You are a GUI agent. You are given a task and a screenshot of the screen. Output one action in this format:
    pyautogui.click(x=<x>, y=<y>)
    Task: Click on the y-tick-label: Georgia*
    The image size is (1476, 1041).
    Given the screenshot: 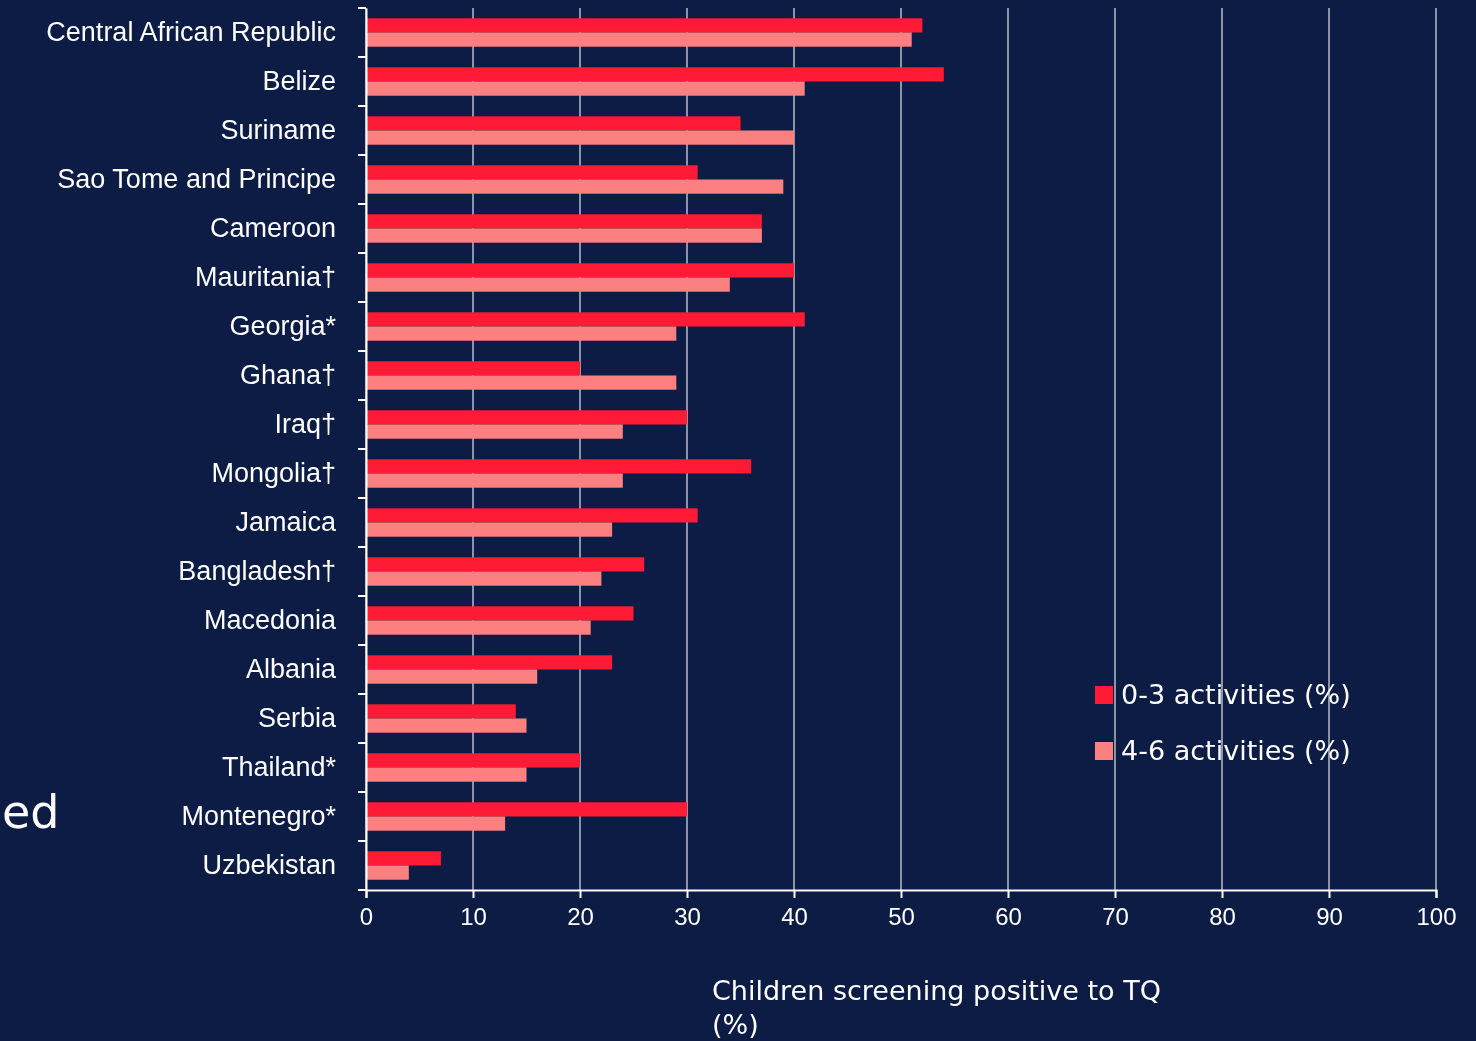 What is the action you would take?
    pyautogui.click(x=283, y=326)
    